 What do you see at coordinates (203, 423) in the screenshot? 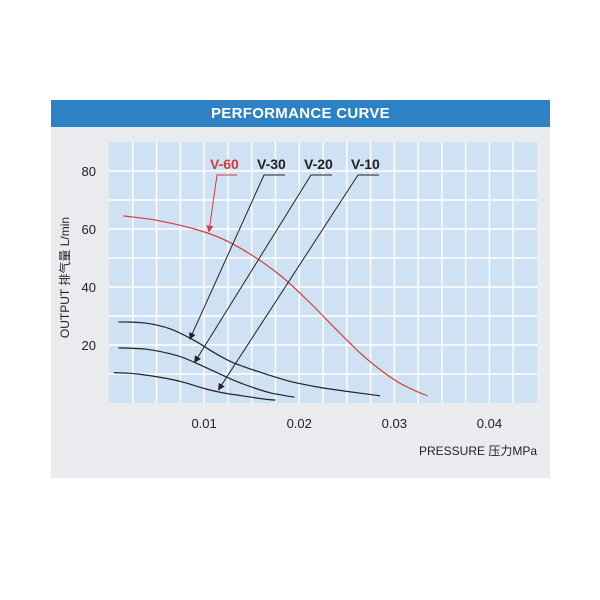
I see `x-tick-label: 0.01` at bounding box center [203, 423].